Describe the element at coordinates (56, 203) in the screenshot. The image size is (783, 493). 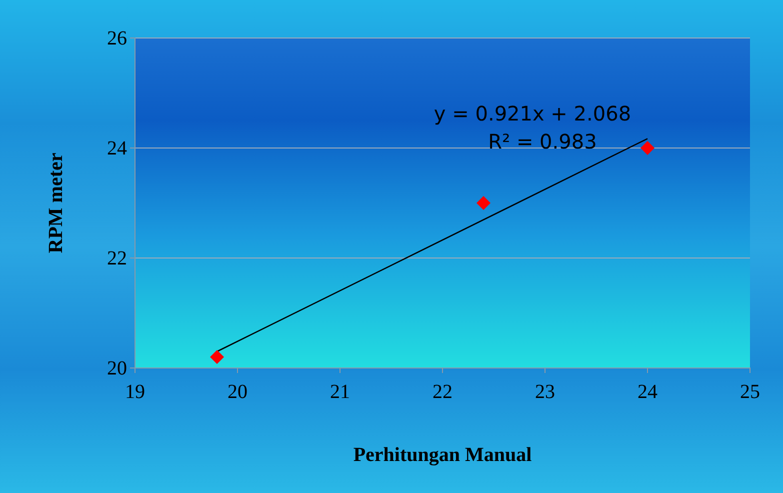
I see `y-axis-title: RPM meter` at that location.